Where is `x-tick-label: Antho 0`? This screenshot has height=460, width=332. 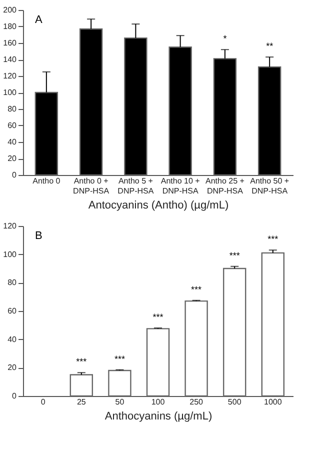 x-tick-label: Antho 0 is located at coordinates (46, 181).